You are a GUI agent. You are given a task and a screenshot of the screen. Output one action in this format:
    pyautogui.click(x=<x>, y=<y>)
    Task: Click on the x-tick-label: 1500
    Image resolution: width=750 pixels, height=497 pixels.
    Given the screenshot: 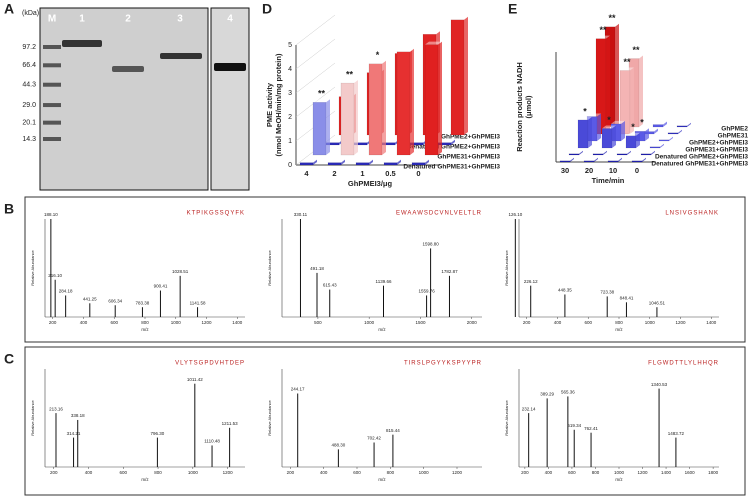 What is the action you would take?
    pyautogui.click(x=420, y=322)
    